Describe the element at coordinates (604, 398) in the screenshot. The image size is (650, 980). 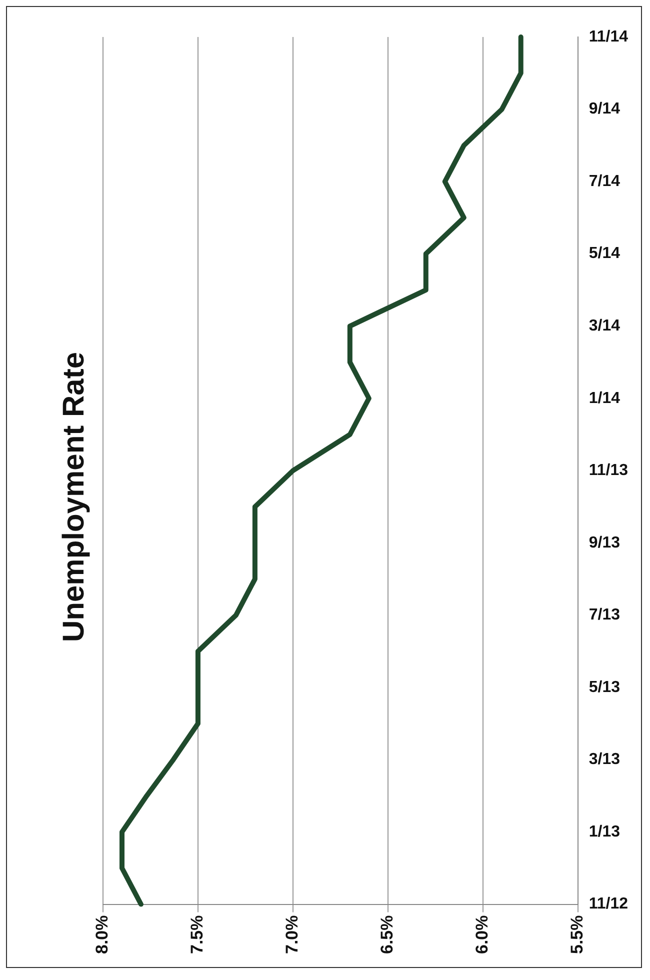
I see `y-tick-label: 1/14` at that location.